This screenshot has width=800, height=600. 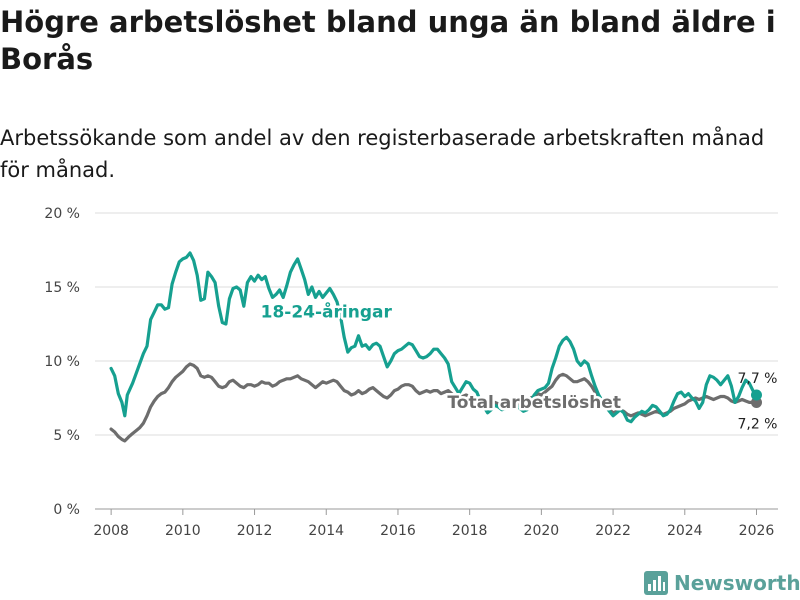 I want to click on x-tick-label: 2012, so click(x=255, y=531).